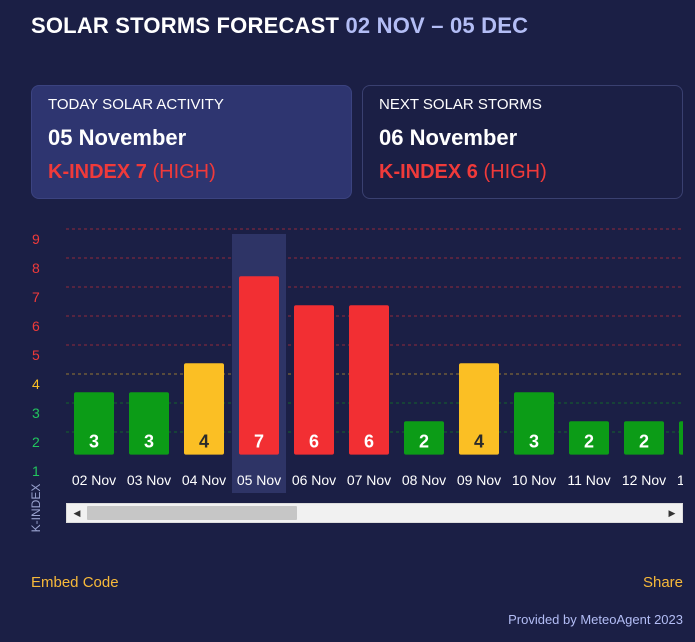 The height and width of the screenshot is (642, 695). I want to click on share-link: Share, so click(662, 582).